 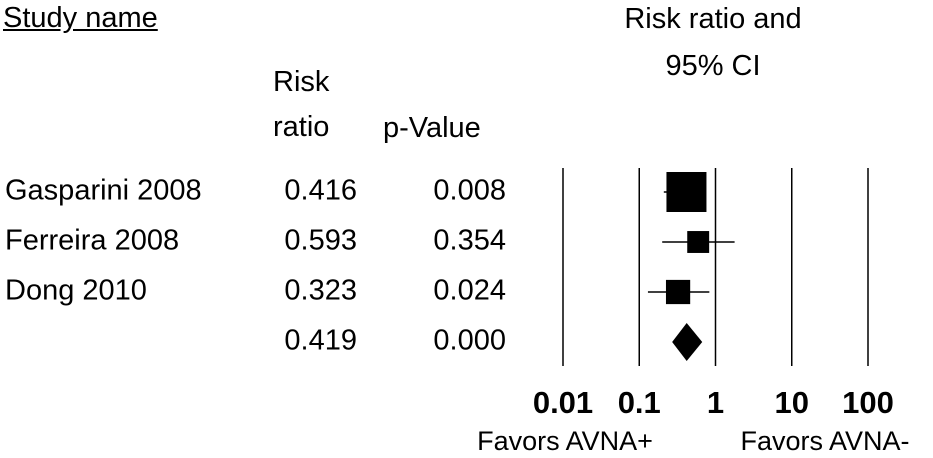 What do you see at coordinates (792, 402) in the screenshot?
I see `x-tick-label: 10` at bounding box center [792, 402].